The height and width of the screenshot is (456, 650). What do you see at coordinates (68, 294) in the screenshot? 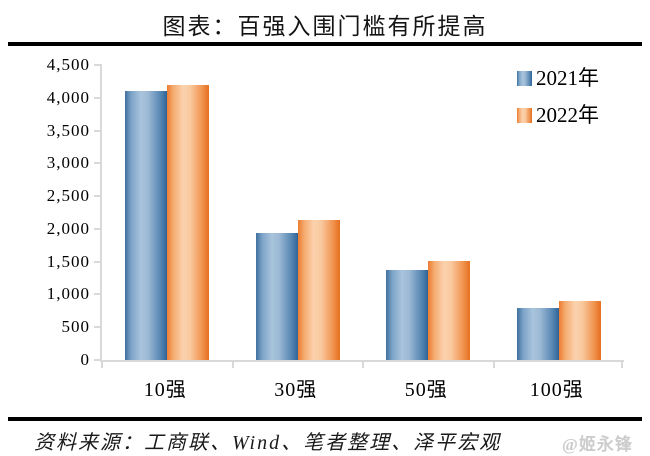
I see `y-tick-label: 1,000` at bounding box center [68, 294].